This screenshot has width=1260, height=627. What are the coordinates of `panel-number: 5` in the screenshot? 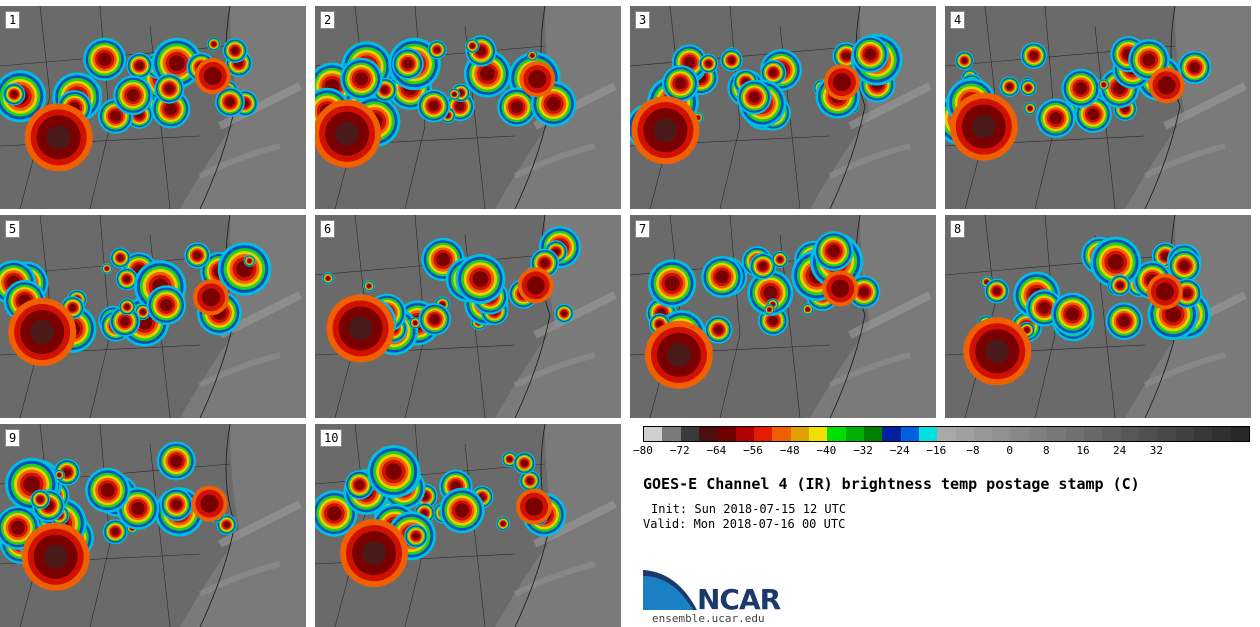 It's located at (13, 229).